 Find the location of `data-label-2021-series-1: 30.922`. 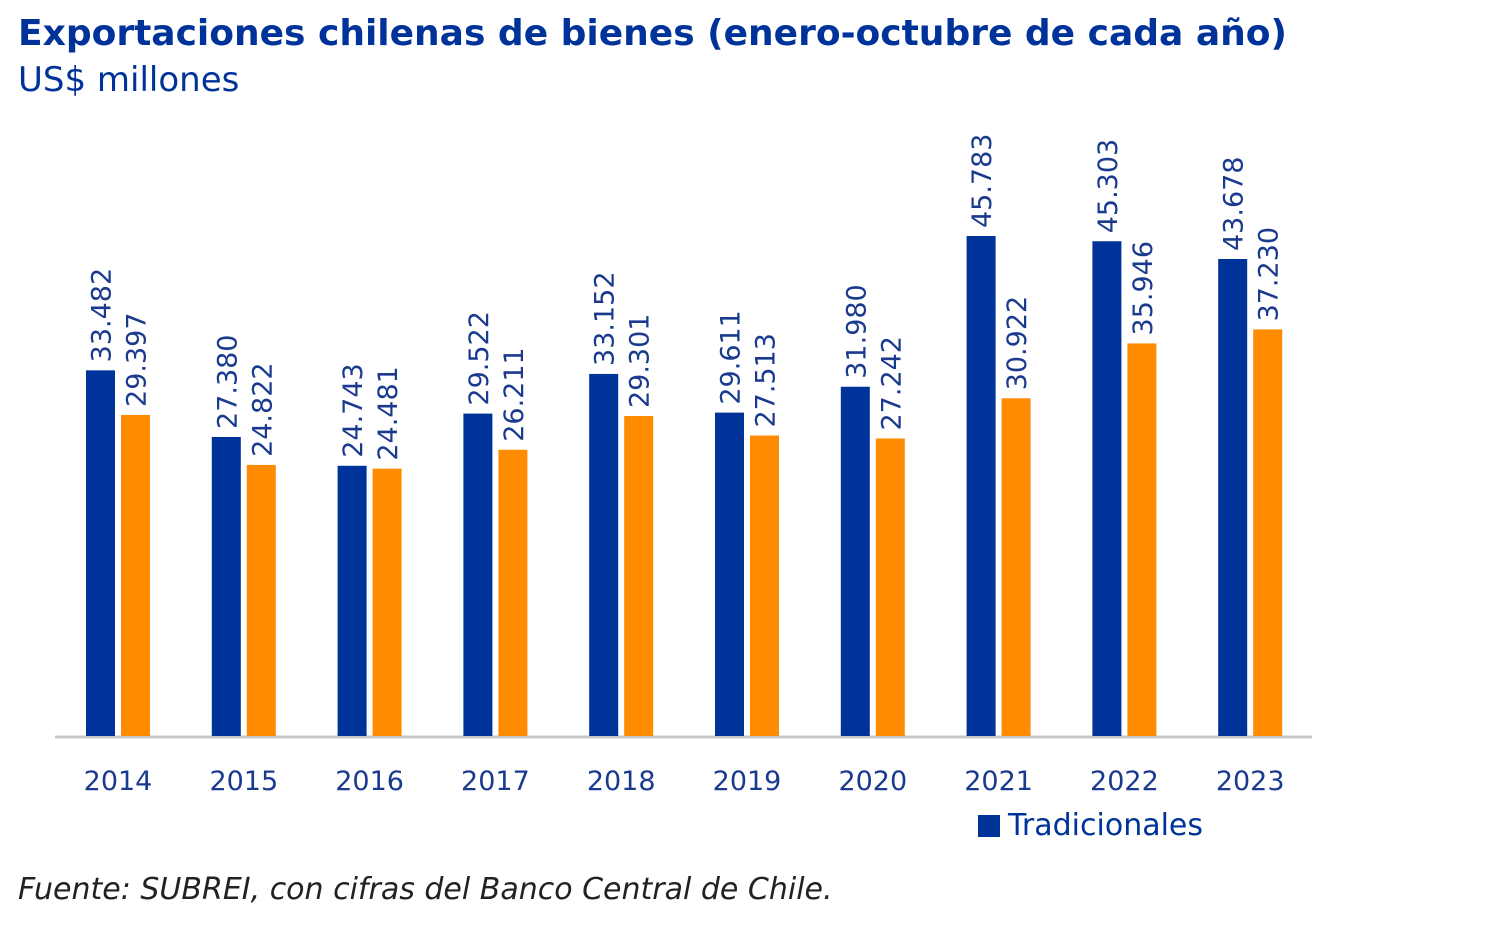

data-label-2021-series-1: 30.922 is located at coordinates (1017, 343).